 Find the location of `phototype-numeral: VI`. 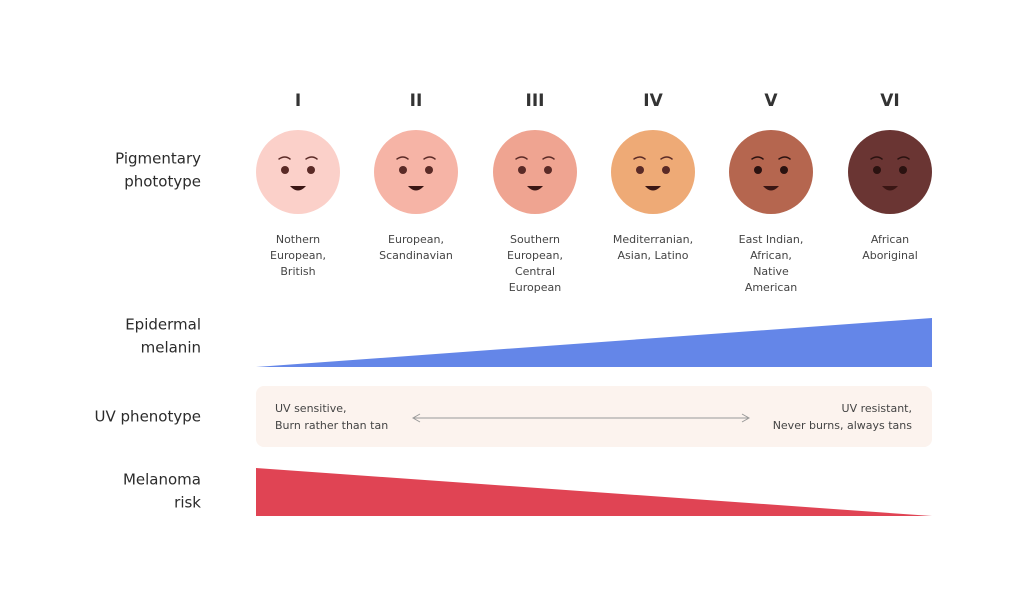

phototype-numeral: VI is located at coordinates (889, 101).